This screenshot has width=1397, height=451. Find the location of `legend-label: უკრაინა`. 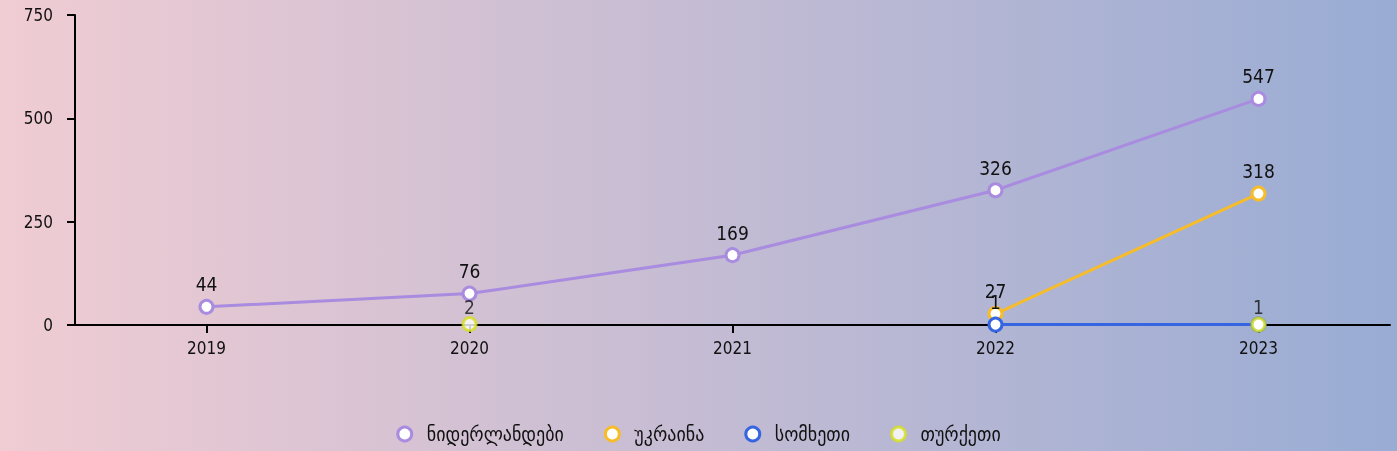

legend-label: უკრაინა is located at coordinates (669, 434).